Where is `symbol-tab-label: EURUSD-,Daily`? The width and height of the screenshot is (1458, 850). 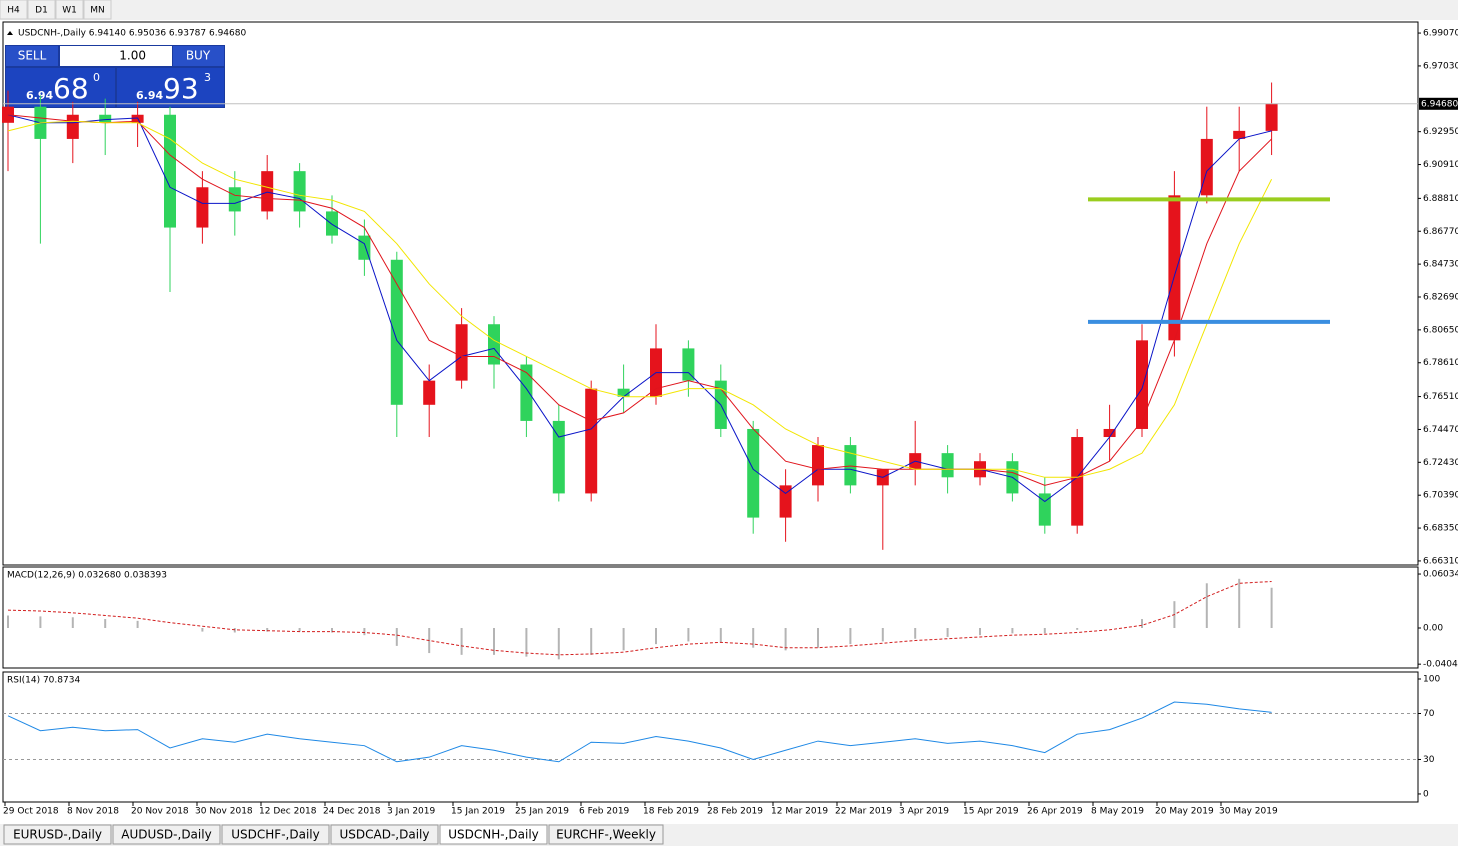
symbol-tab-label: EURUSD-,Daily is located at coordinates (57, 835).